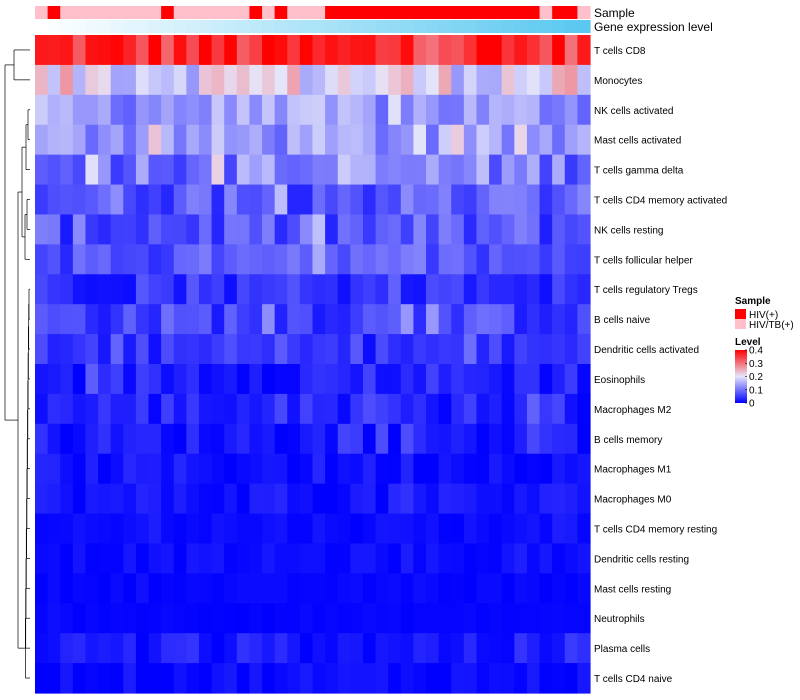 The height and width of the screenshot is (700, 800). Describe the element at coordinates (748, 342) in the screenshot. I see `legend-level-title: Level` at that location.